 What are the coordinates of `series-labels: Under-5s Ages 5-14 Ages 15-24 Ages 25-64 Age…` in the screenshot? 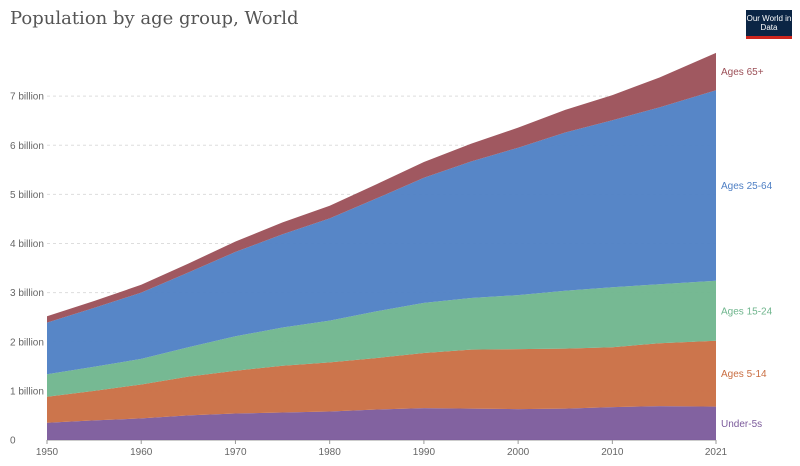 It's located at (747, 248).